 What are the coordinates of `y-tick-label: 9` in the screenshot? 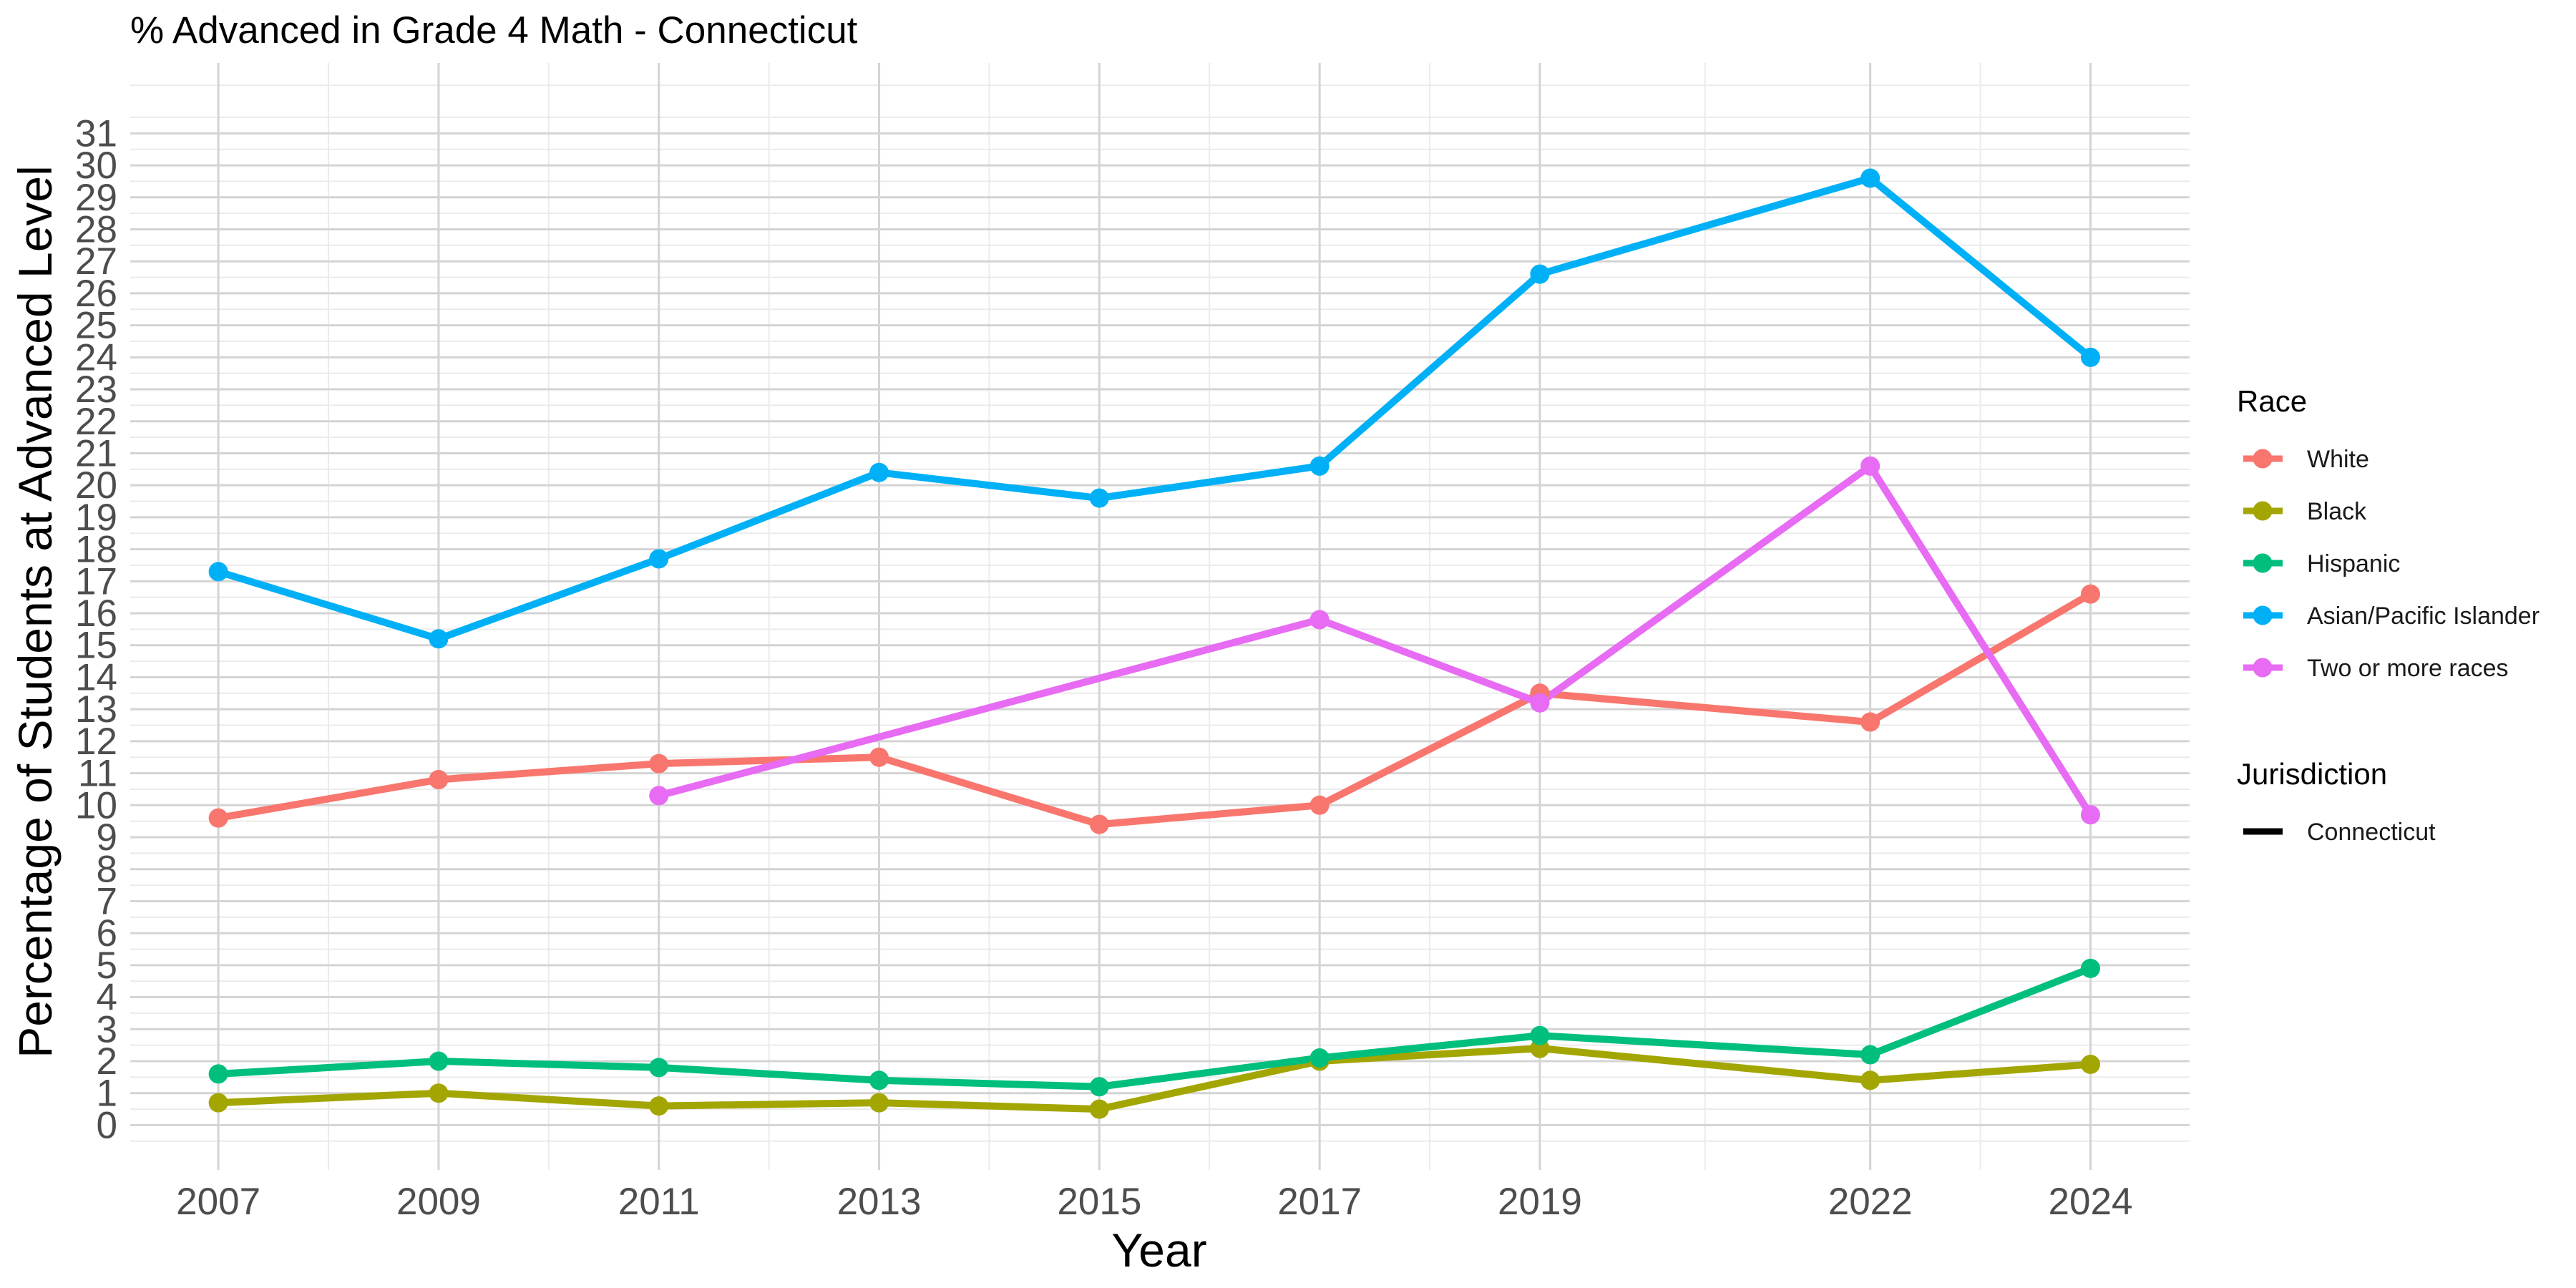 It's located at (107, 837).